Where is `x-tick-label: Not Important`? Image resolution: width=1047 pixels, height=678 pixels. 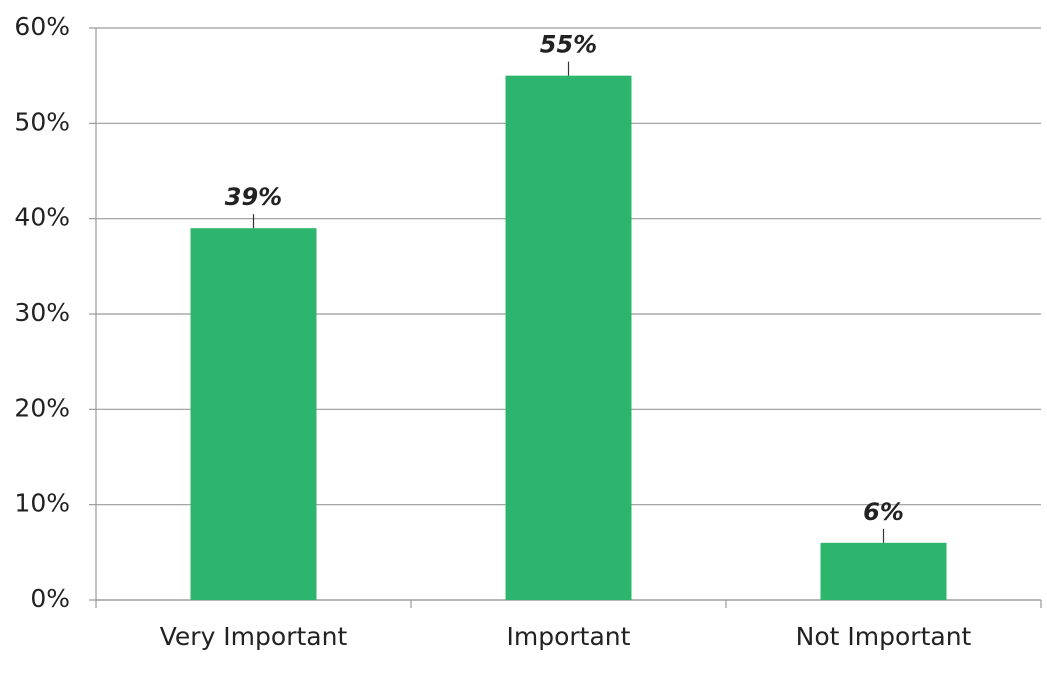 x-tick-label: Not Important is located at coordinates (884, 636).